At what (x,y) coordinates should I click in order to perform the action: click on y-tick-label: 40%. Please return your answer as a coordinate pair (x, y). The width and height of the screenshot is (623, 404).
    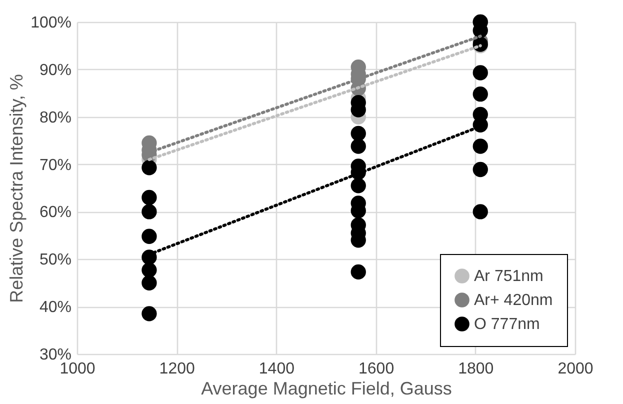
    Looking at the image, I should click on (55, 307).